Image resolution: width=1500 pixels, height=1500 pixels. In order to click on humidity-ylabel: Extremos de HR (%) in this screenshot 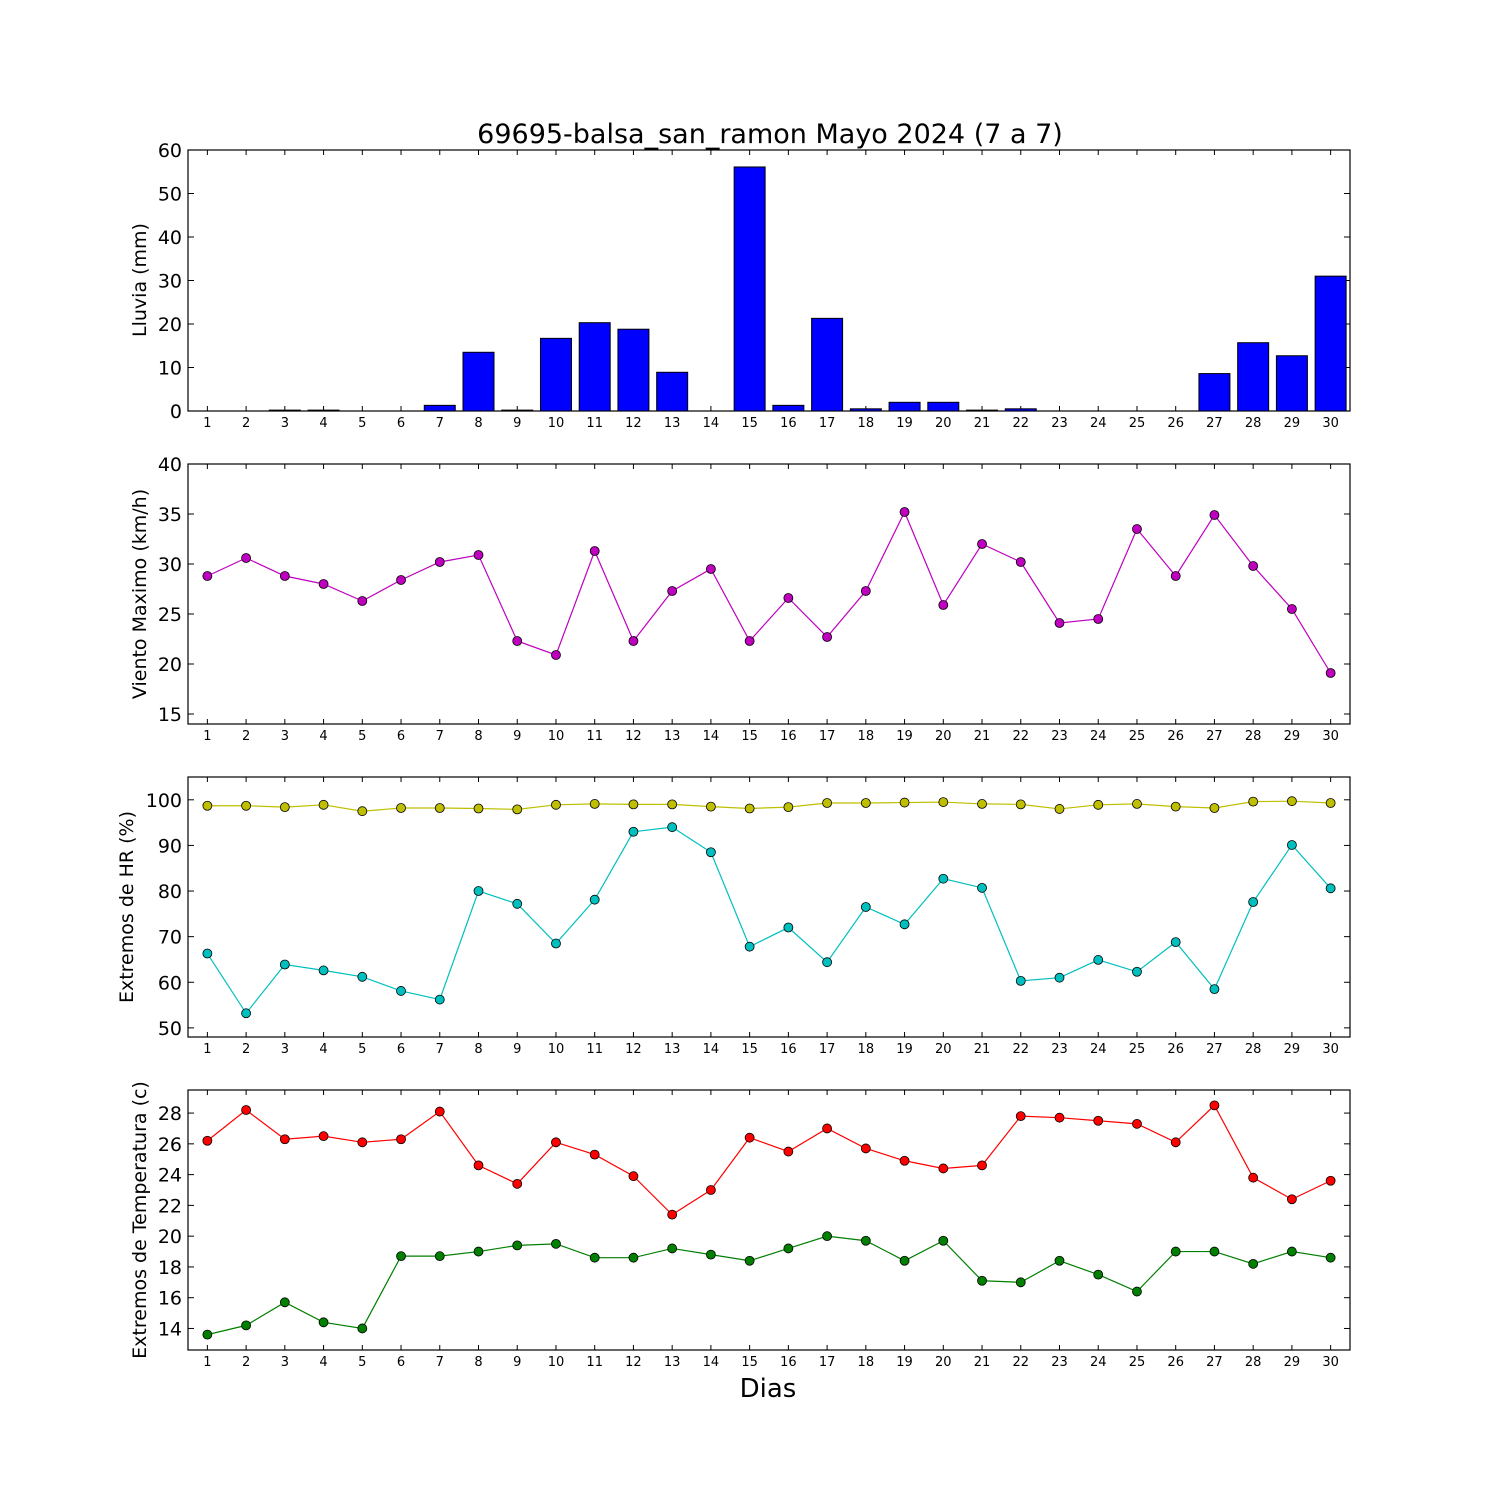, I will do `click(127, 907)`.